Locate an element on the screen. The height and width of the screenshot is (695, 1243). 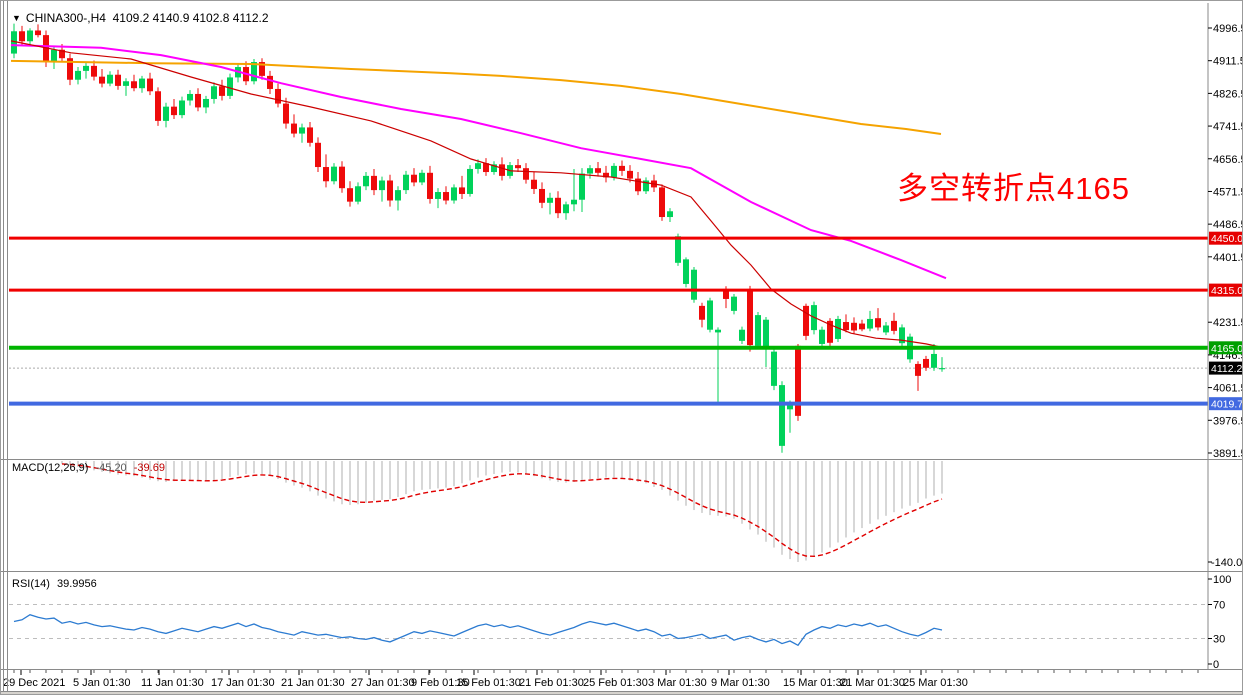
date-label: 5 Jan 01:30 is located at coordinates (102, 683).